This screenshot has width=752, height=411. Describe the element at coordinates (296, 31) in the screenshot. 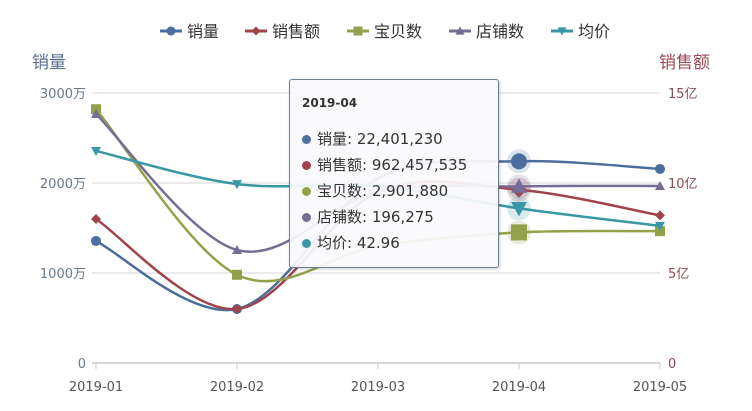

I see `legend-label: 销售额` at that location.